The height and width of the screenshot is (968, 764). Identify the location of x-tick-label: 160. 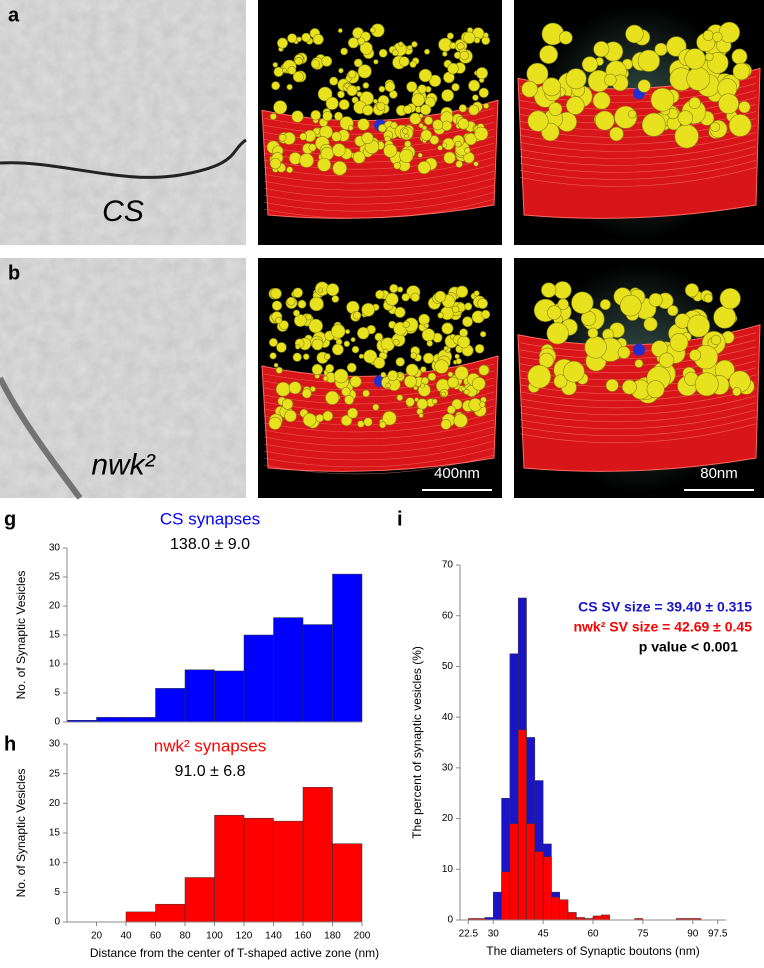
(303, 936).